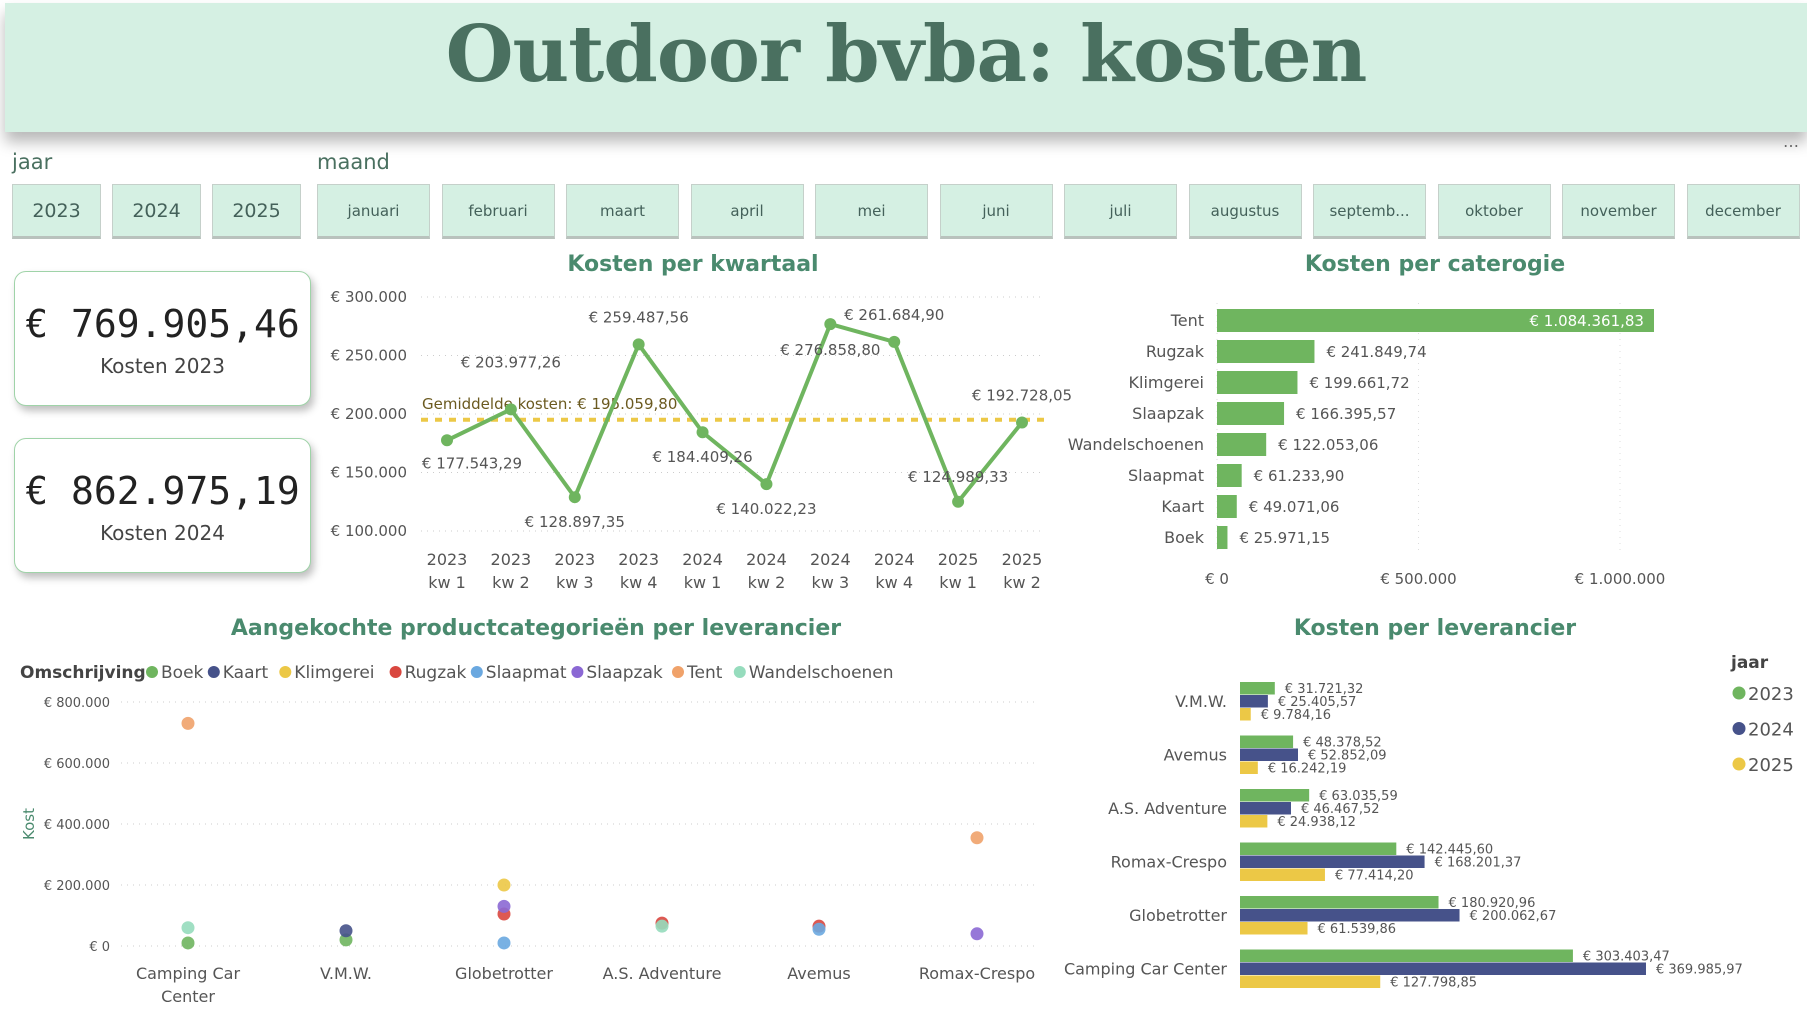  Describe the element at coordinates (693, 264) in the screenshot. I see `quarter-chart-title: Kosten per kwartaal` at that location.